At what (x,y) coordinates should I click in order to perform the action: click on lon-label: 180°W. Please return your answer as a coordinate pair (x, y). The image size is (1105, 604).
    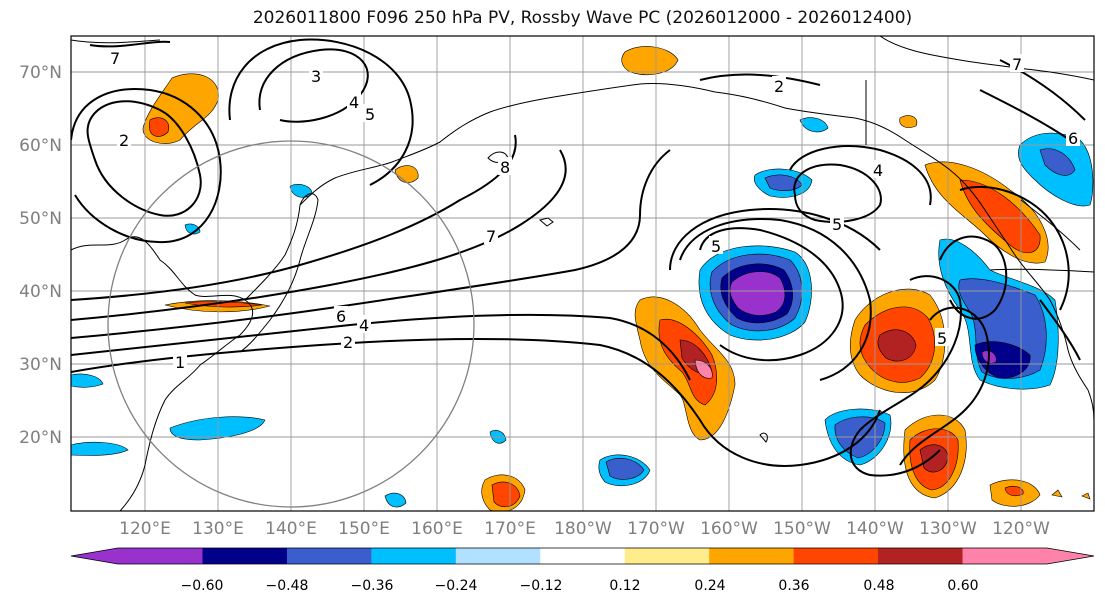
    Looking at the image, I should click on (583, 529).